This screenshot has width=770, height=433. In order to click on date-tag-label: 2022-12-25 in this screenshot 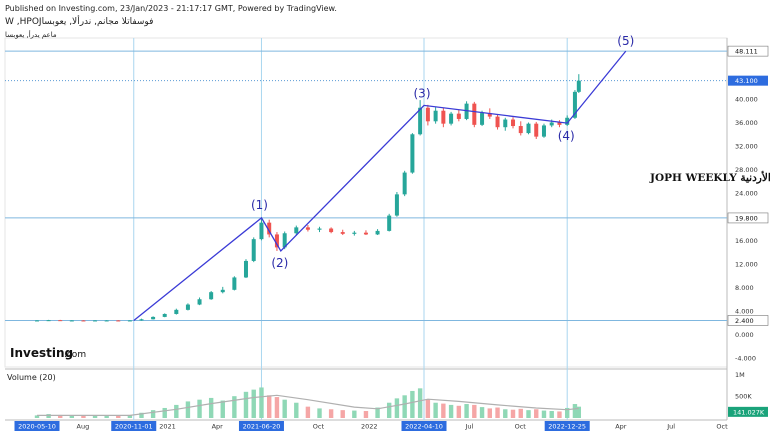, I will do `click(567, 427)`.